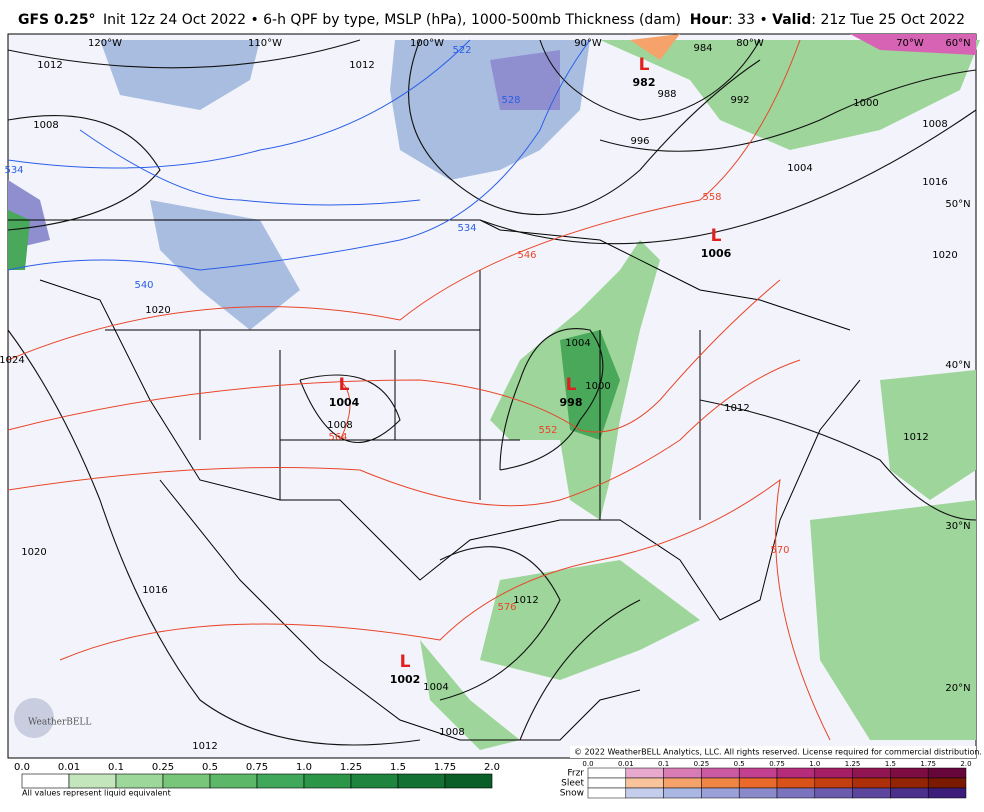 Image resolution: width=984 pixels, height=812 pixels. I want to click on copyright-backdrop, so click(773, 752).